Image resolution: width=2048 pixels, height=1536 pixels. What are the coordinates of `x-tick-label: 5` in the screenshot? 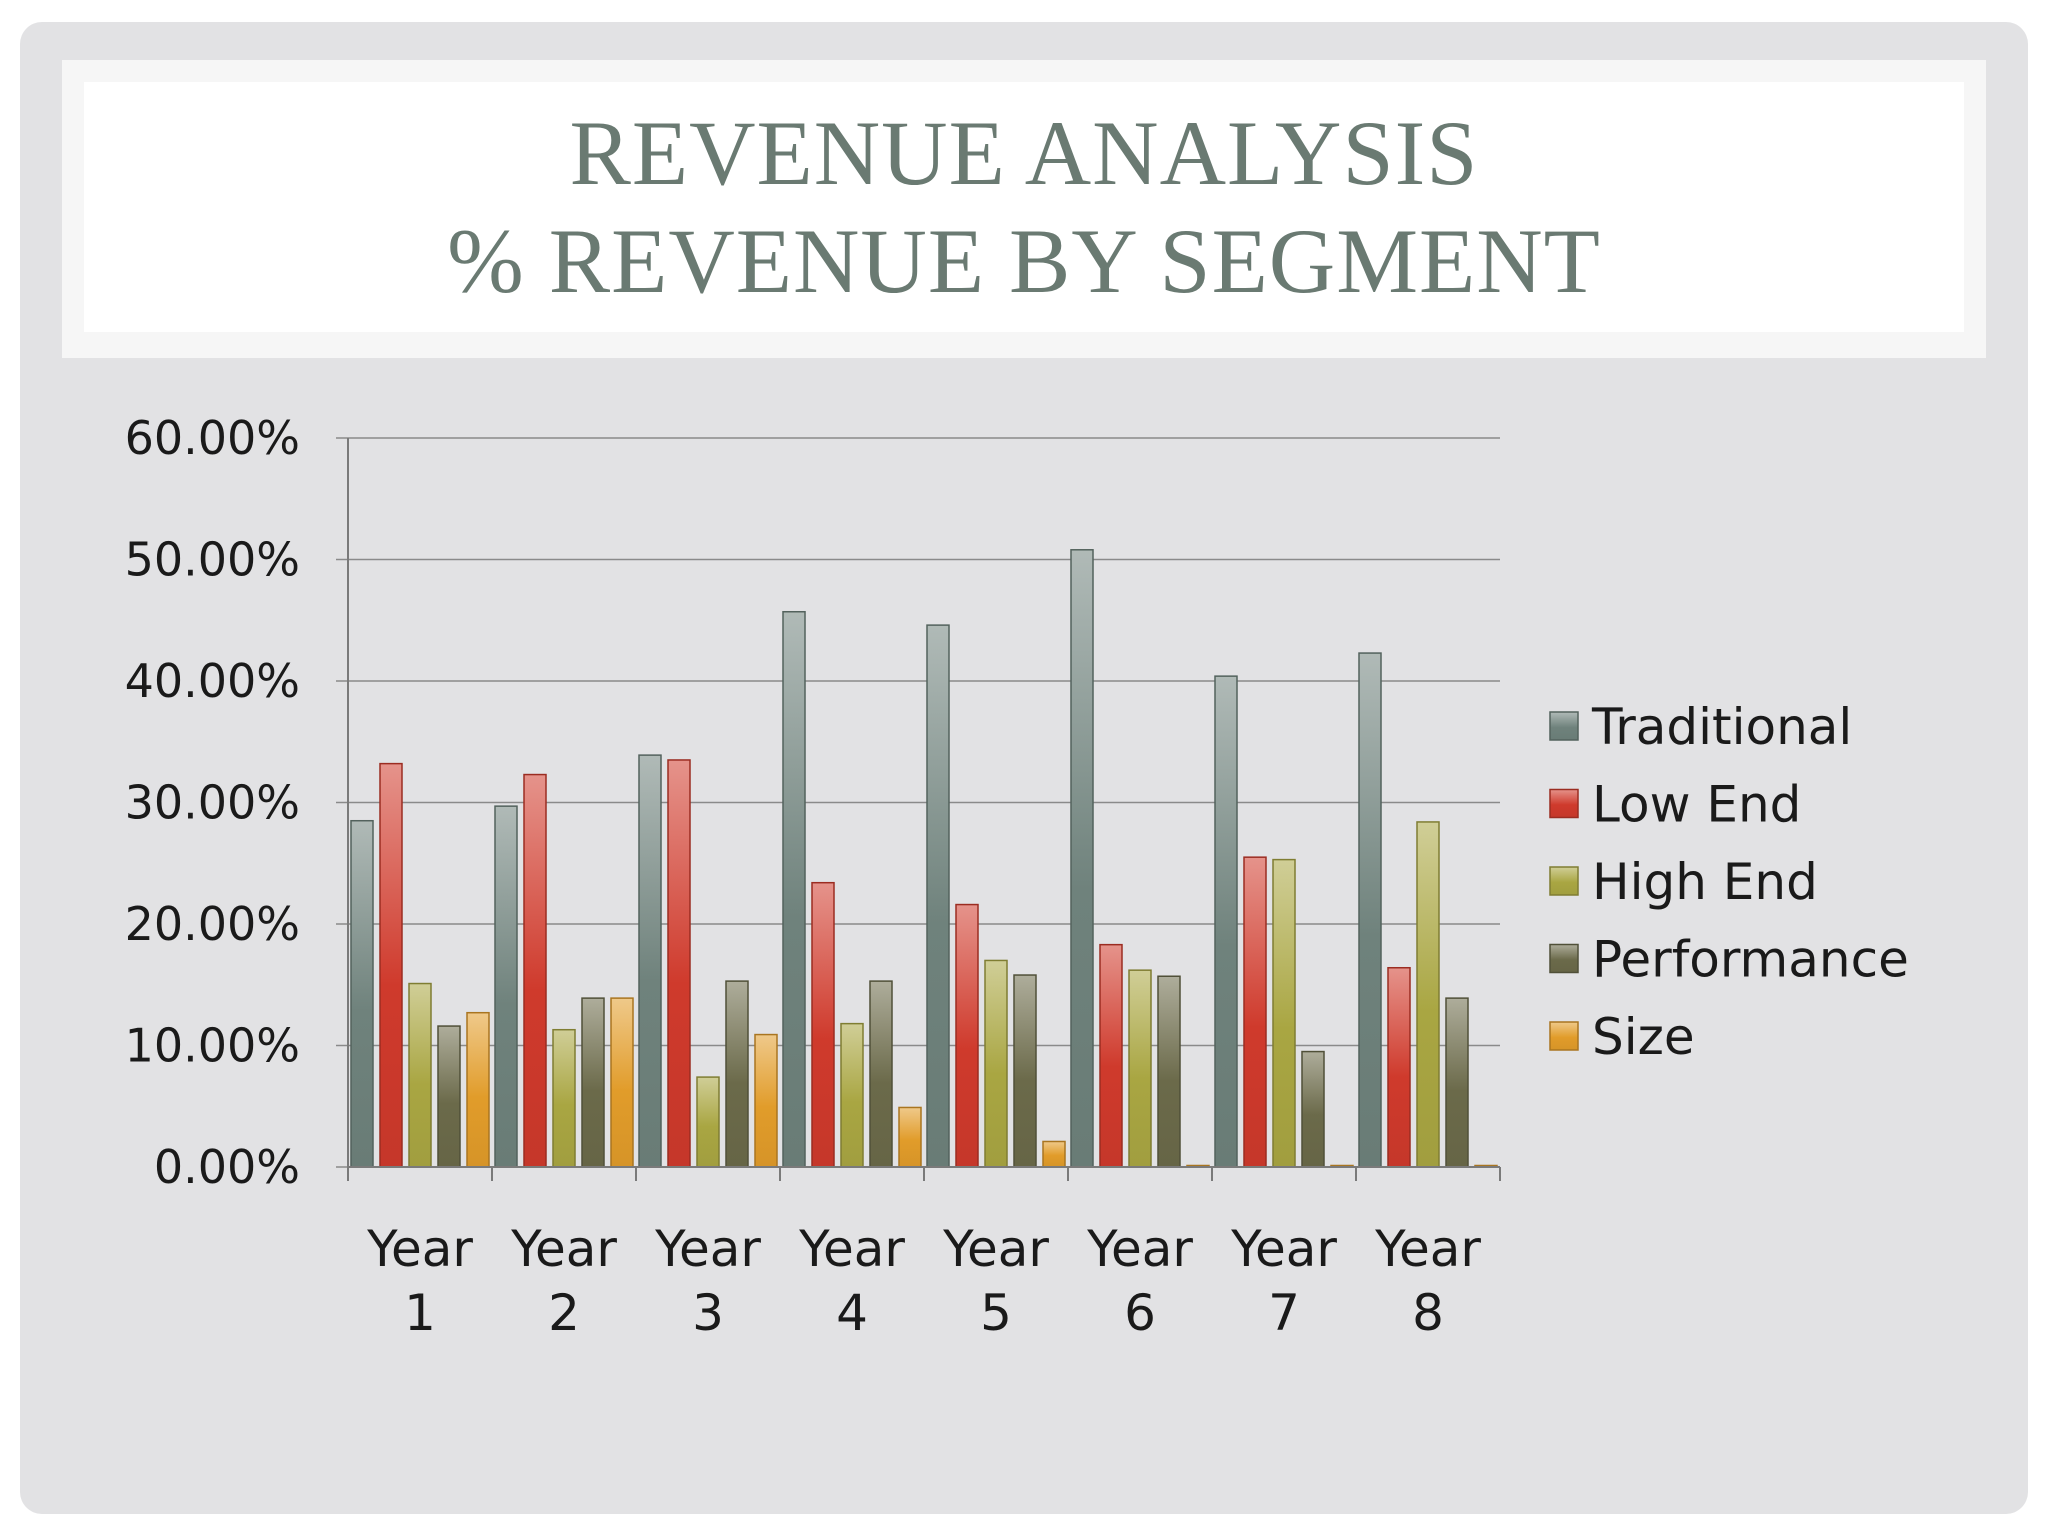 It's located at (996, 1313).